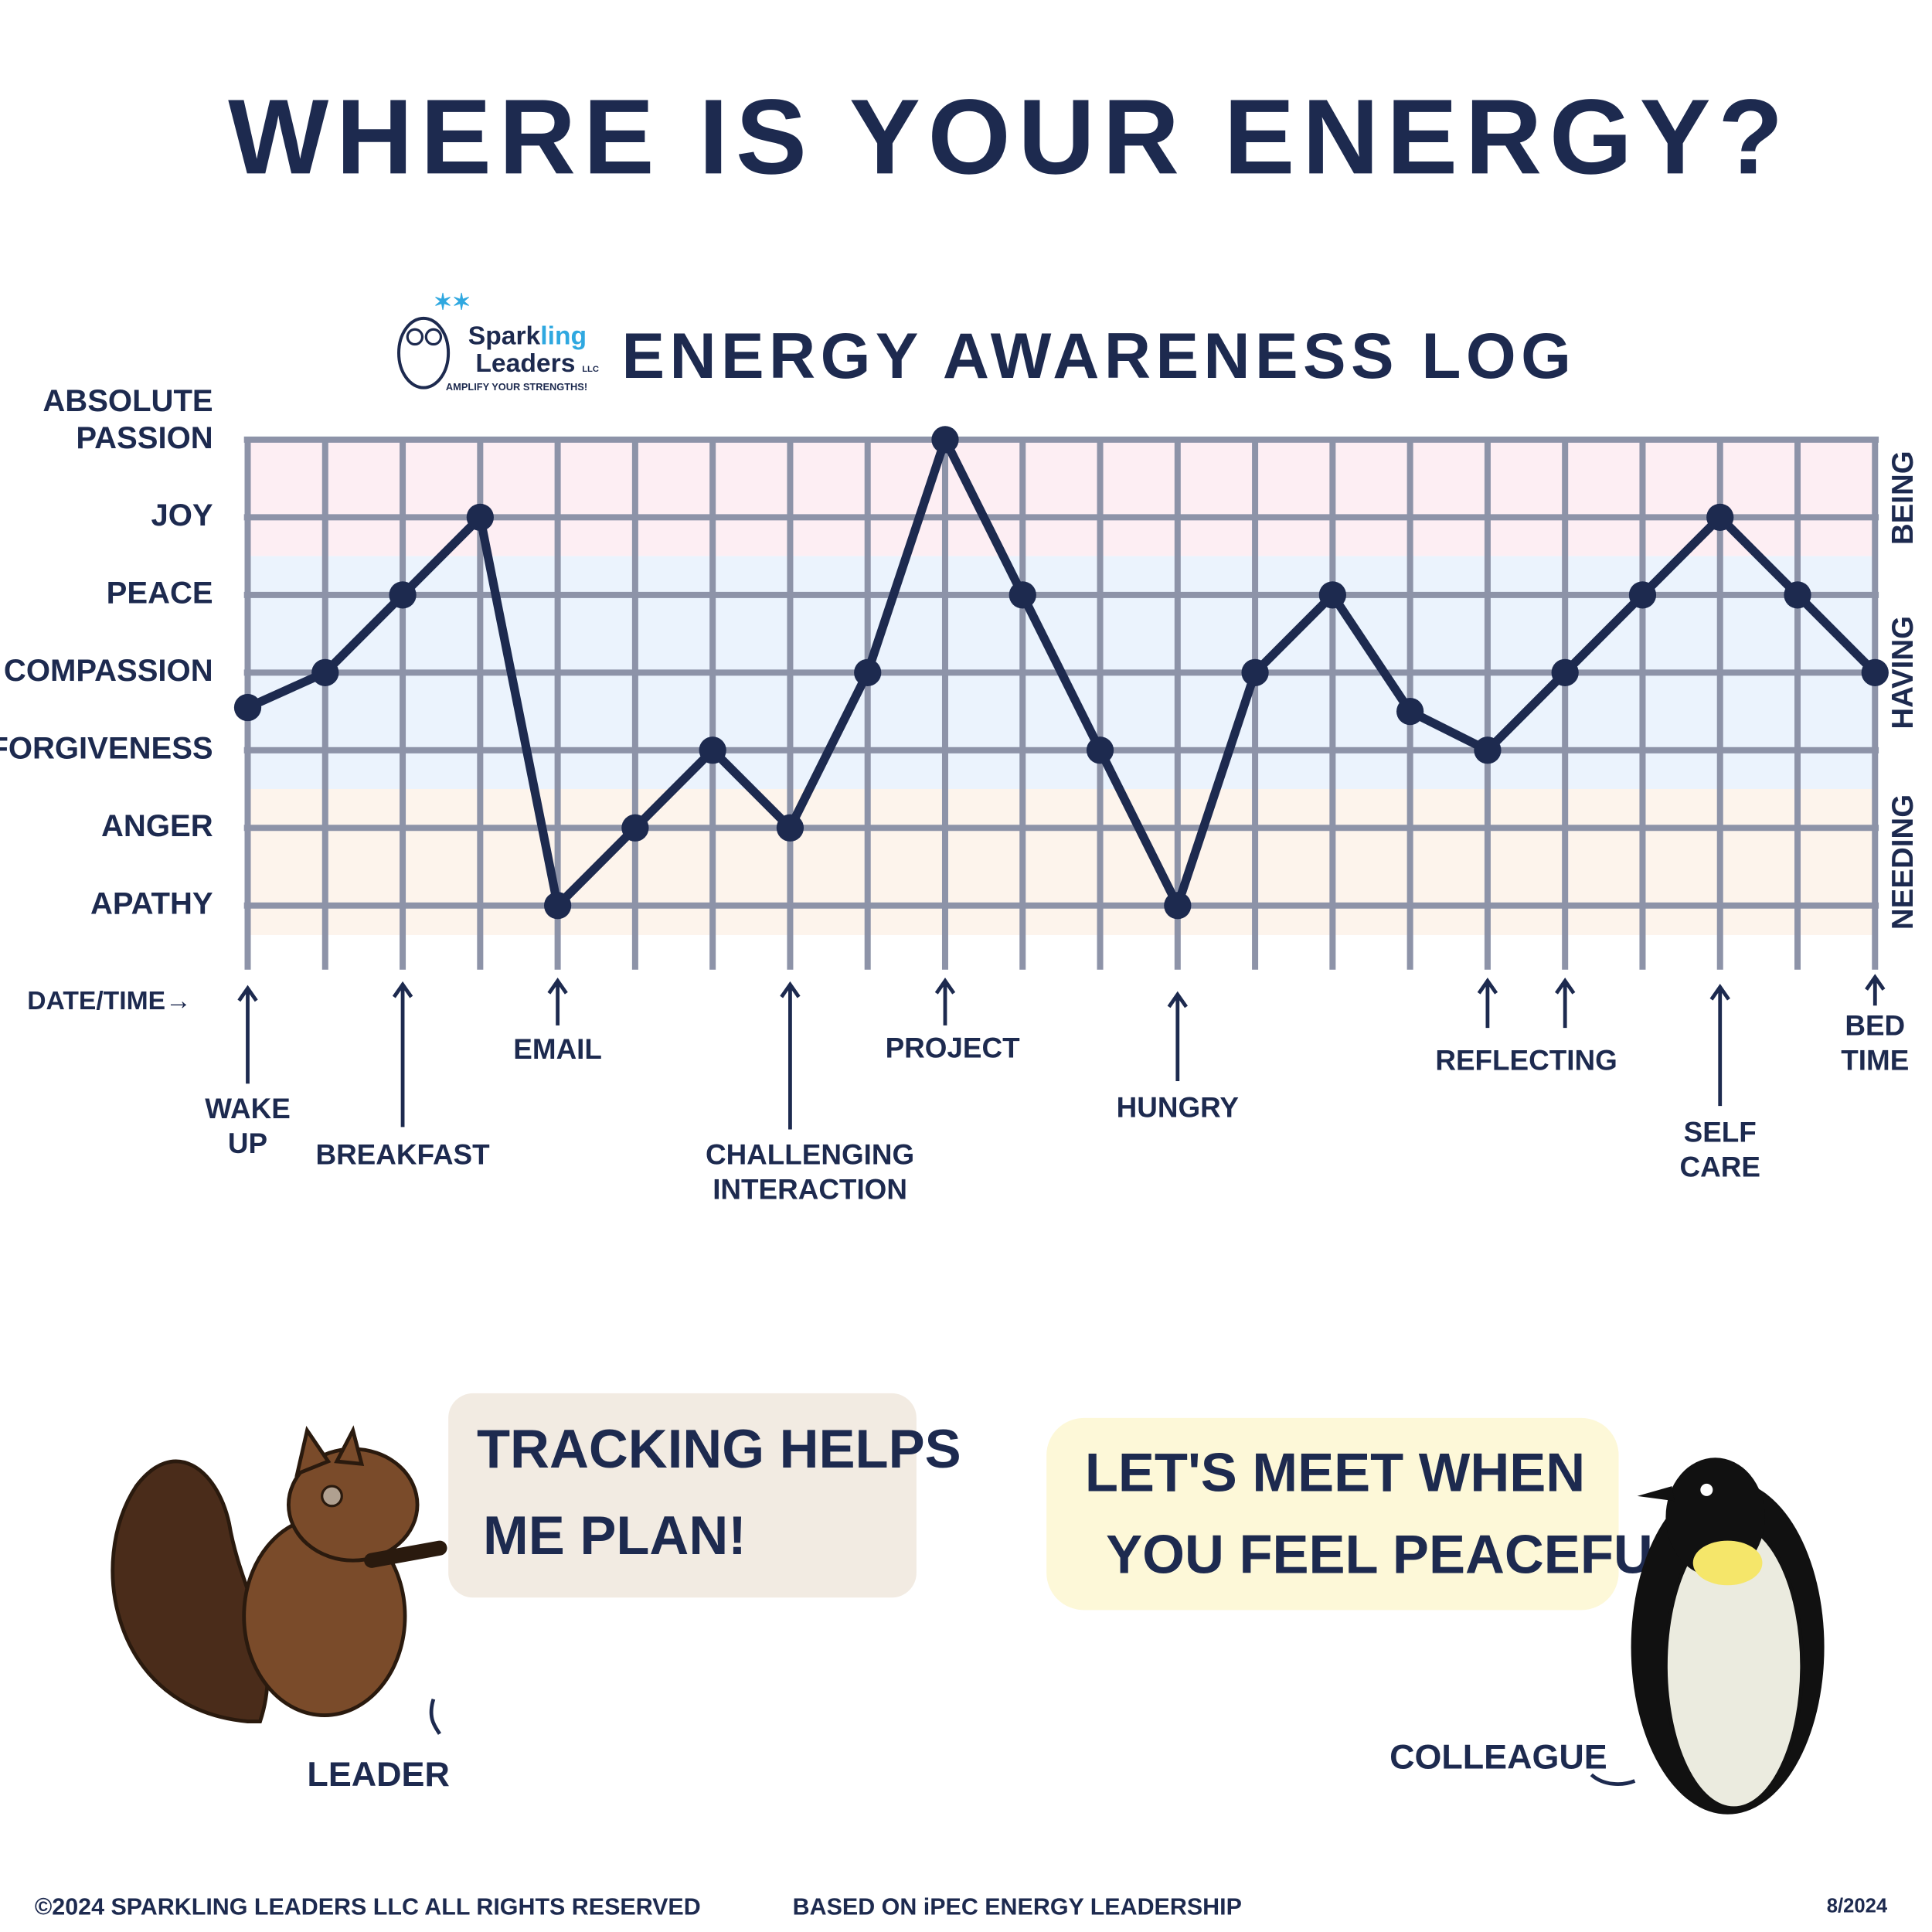 The height and width of the screenshot is (1932, 1932). What do you see at coordinates (557, 1049) in the screenshot?
I see `annotation-label: EMAIL` at bounding box center [557, 1049].